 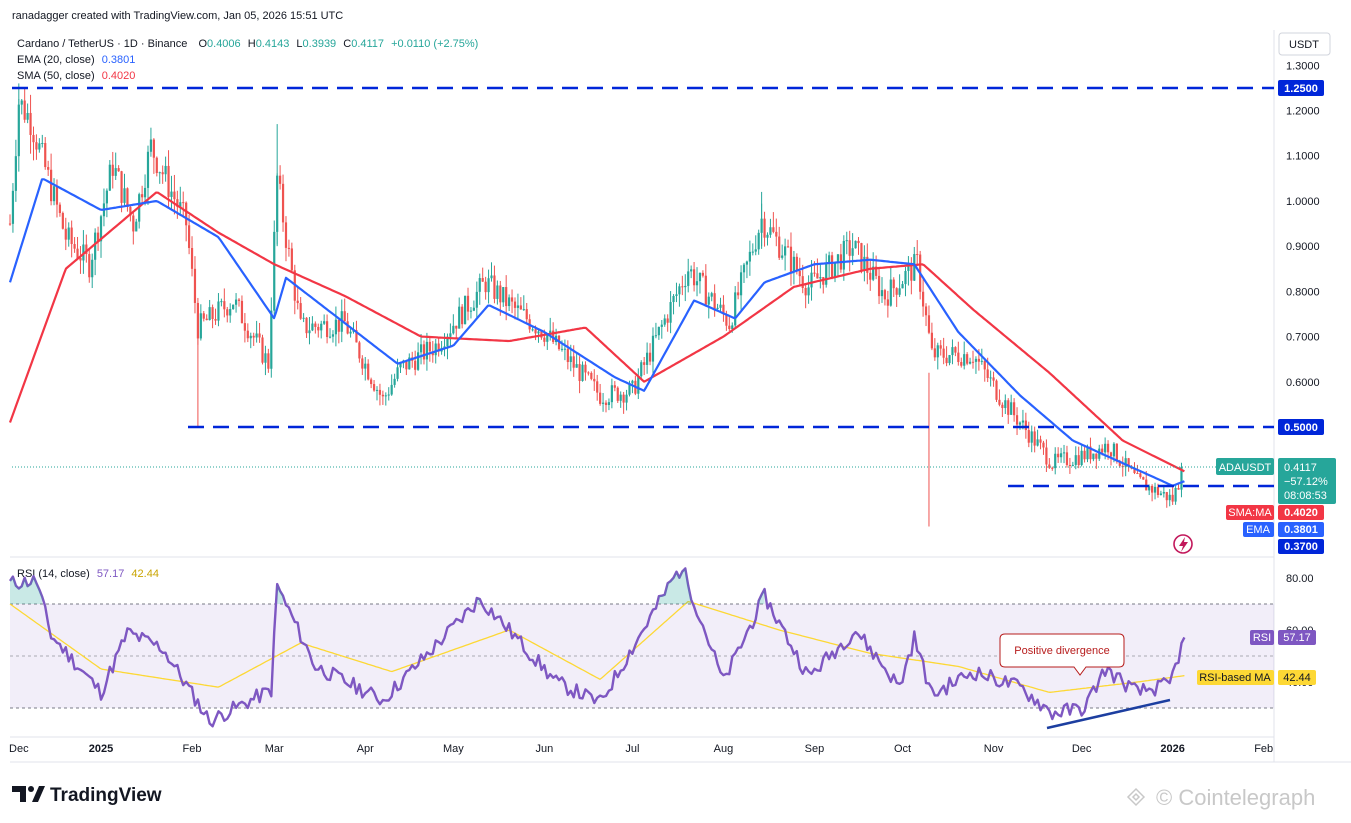 I want to click on time-tick-label: 2026, so click(x=1172, y=749).